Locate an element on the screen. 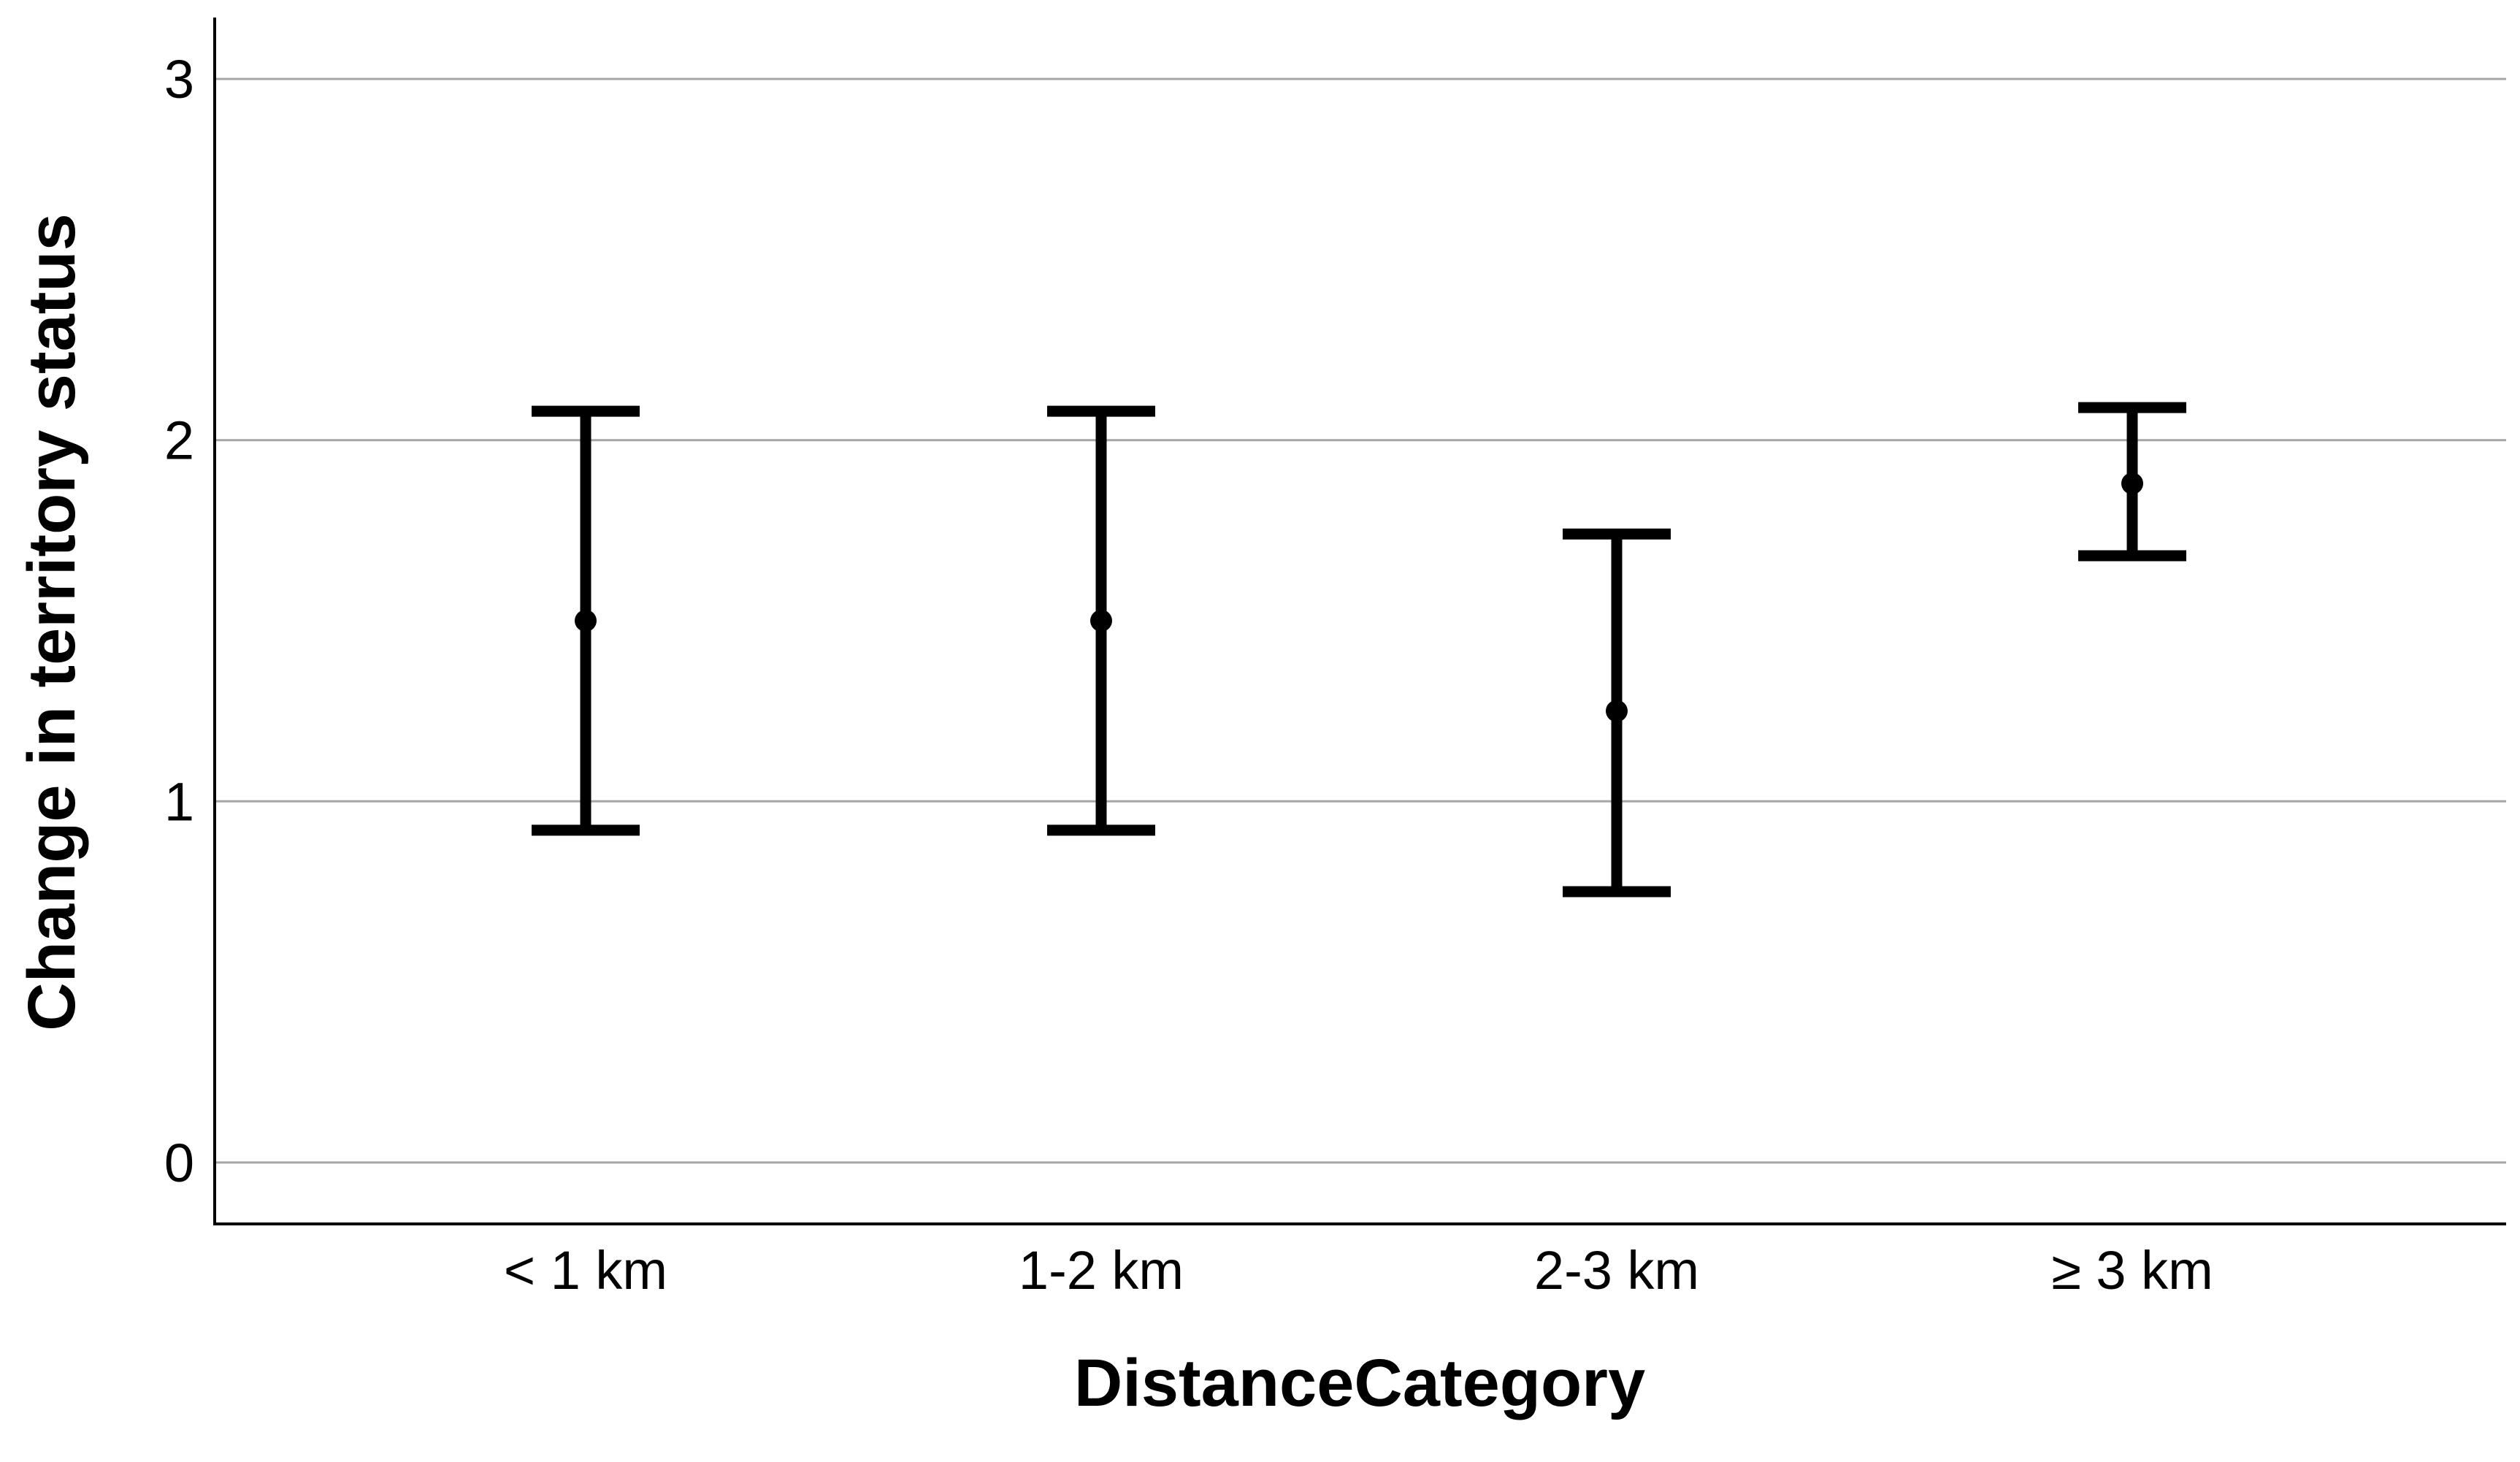 The image size is (2520, 1462). y-axis-title: Change in territory status is located at coordinates (52, 622).